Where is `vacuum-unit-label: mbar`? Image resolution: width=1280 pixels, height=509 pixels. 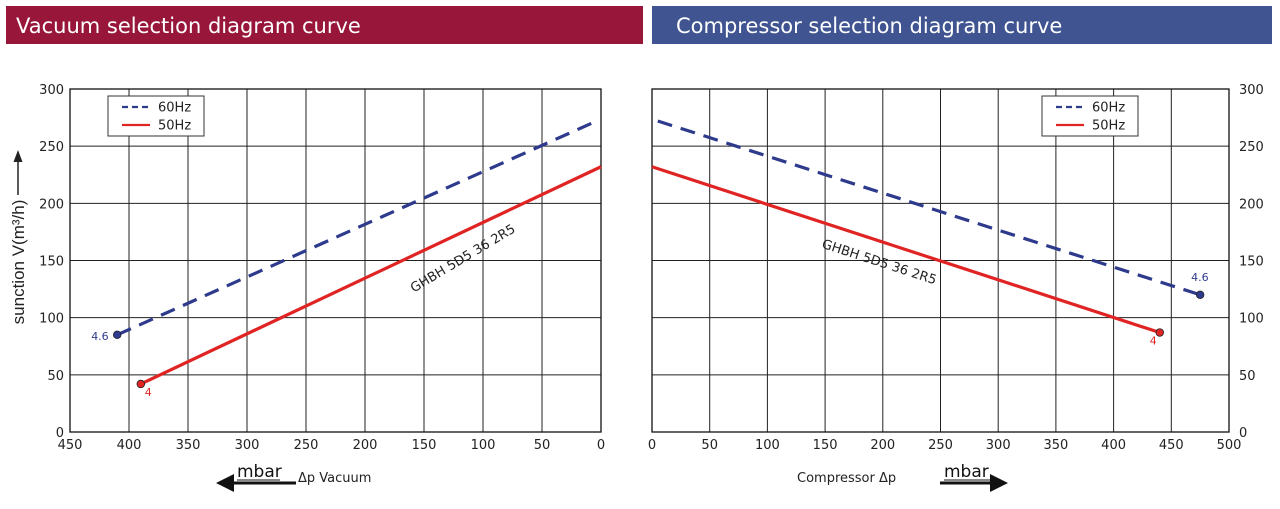 vacuum-unit-label: mbar is located at coordinates (259, 472).